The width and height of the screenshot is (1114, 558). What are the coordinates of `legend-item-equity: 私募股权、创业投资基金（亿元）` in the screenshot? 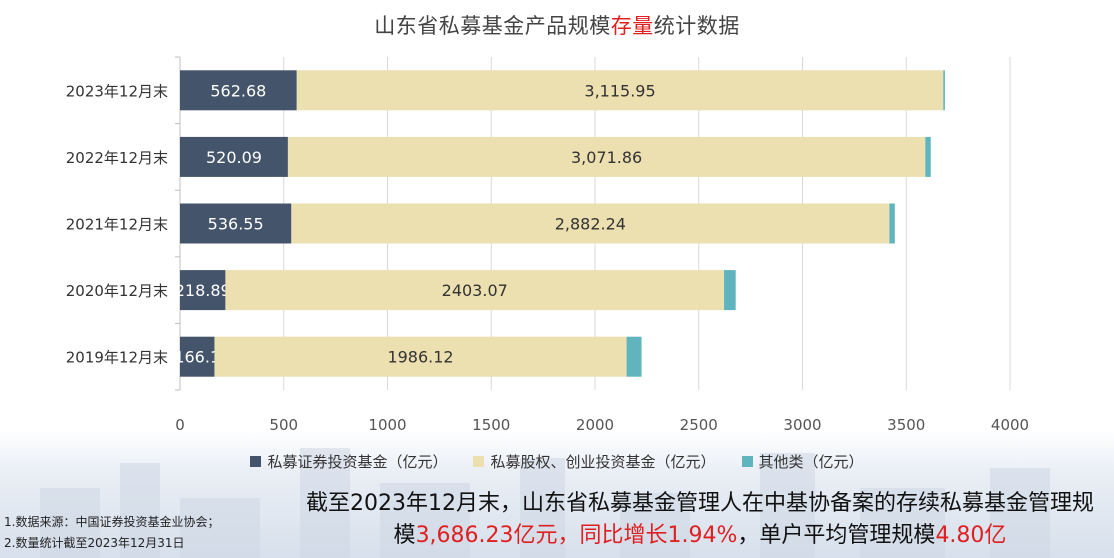 It's located at (594, 461).